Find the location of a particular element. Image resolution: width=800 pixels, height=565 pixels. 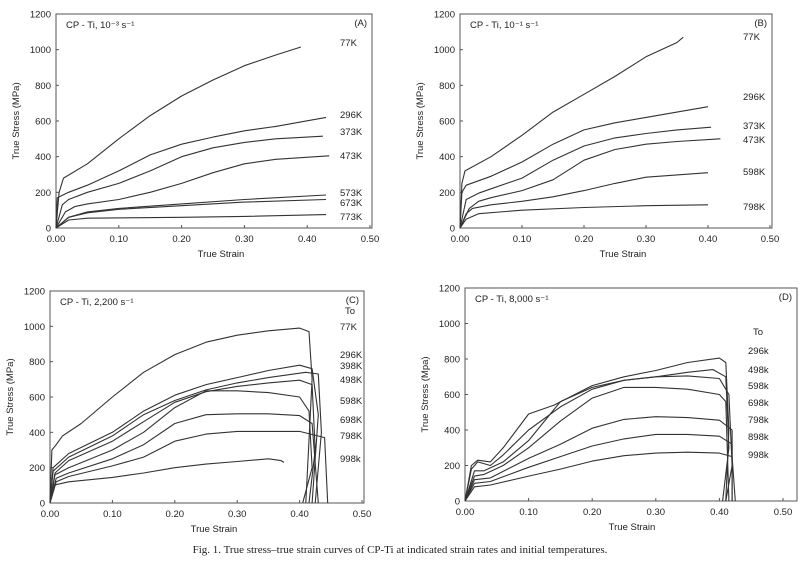

series-line-498K is located at coordinates (182, 441).